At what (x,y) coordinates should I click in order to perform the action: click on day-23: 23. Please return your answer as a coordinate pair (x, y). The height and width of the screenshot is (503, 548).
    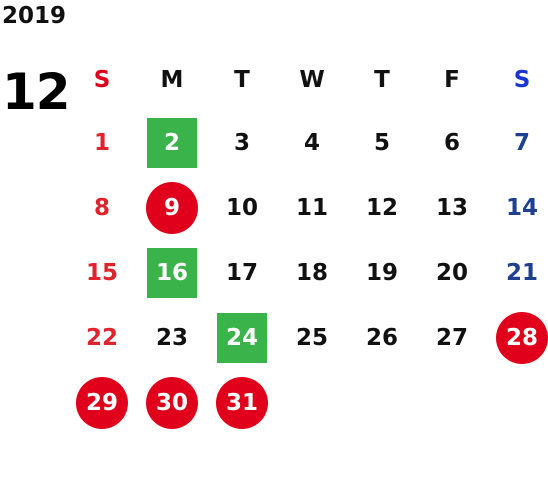
    Looking at the image, I should click on (171, 337).